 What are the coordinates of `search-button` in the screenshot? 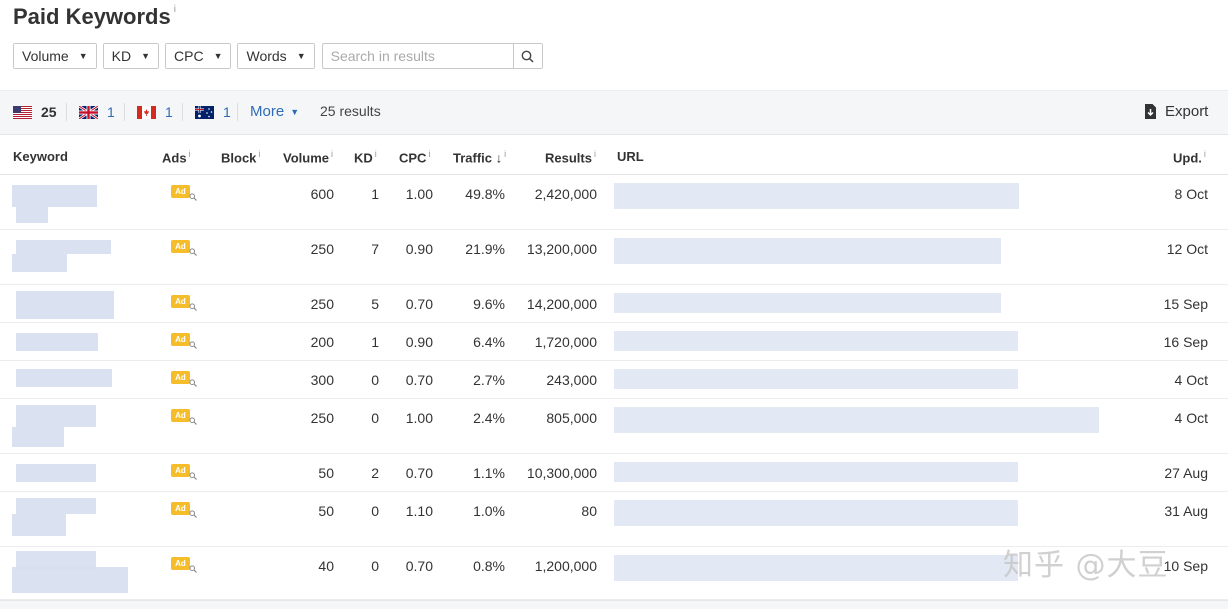 It's located at (527, 56).